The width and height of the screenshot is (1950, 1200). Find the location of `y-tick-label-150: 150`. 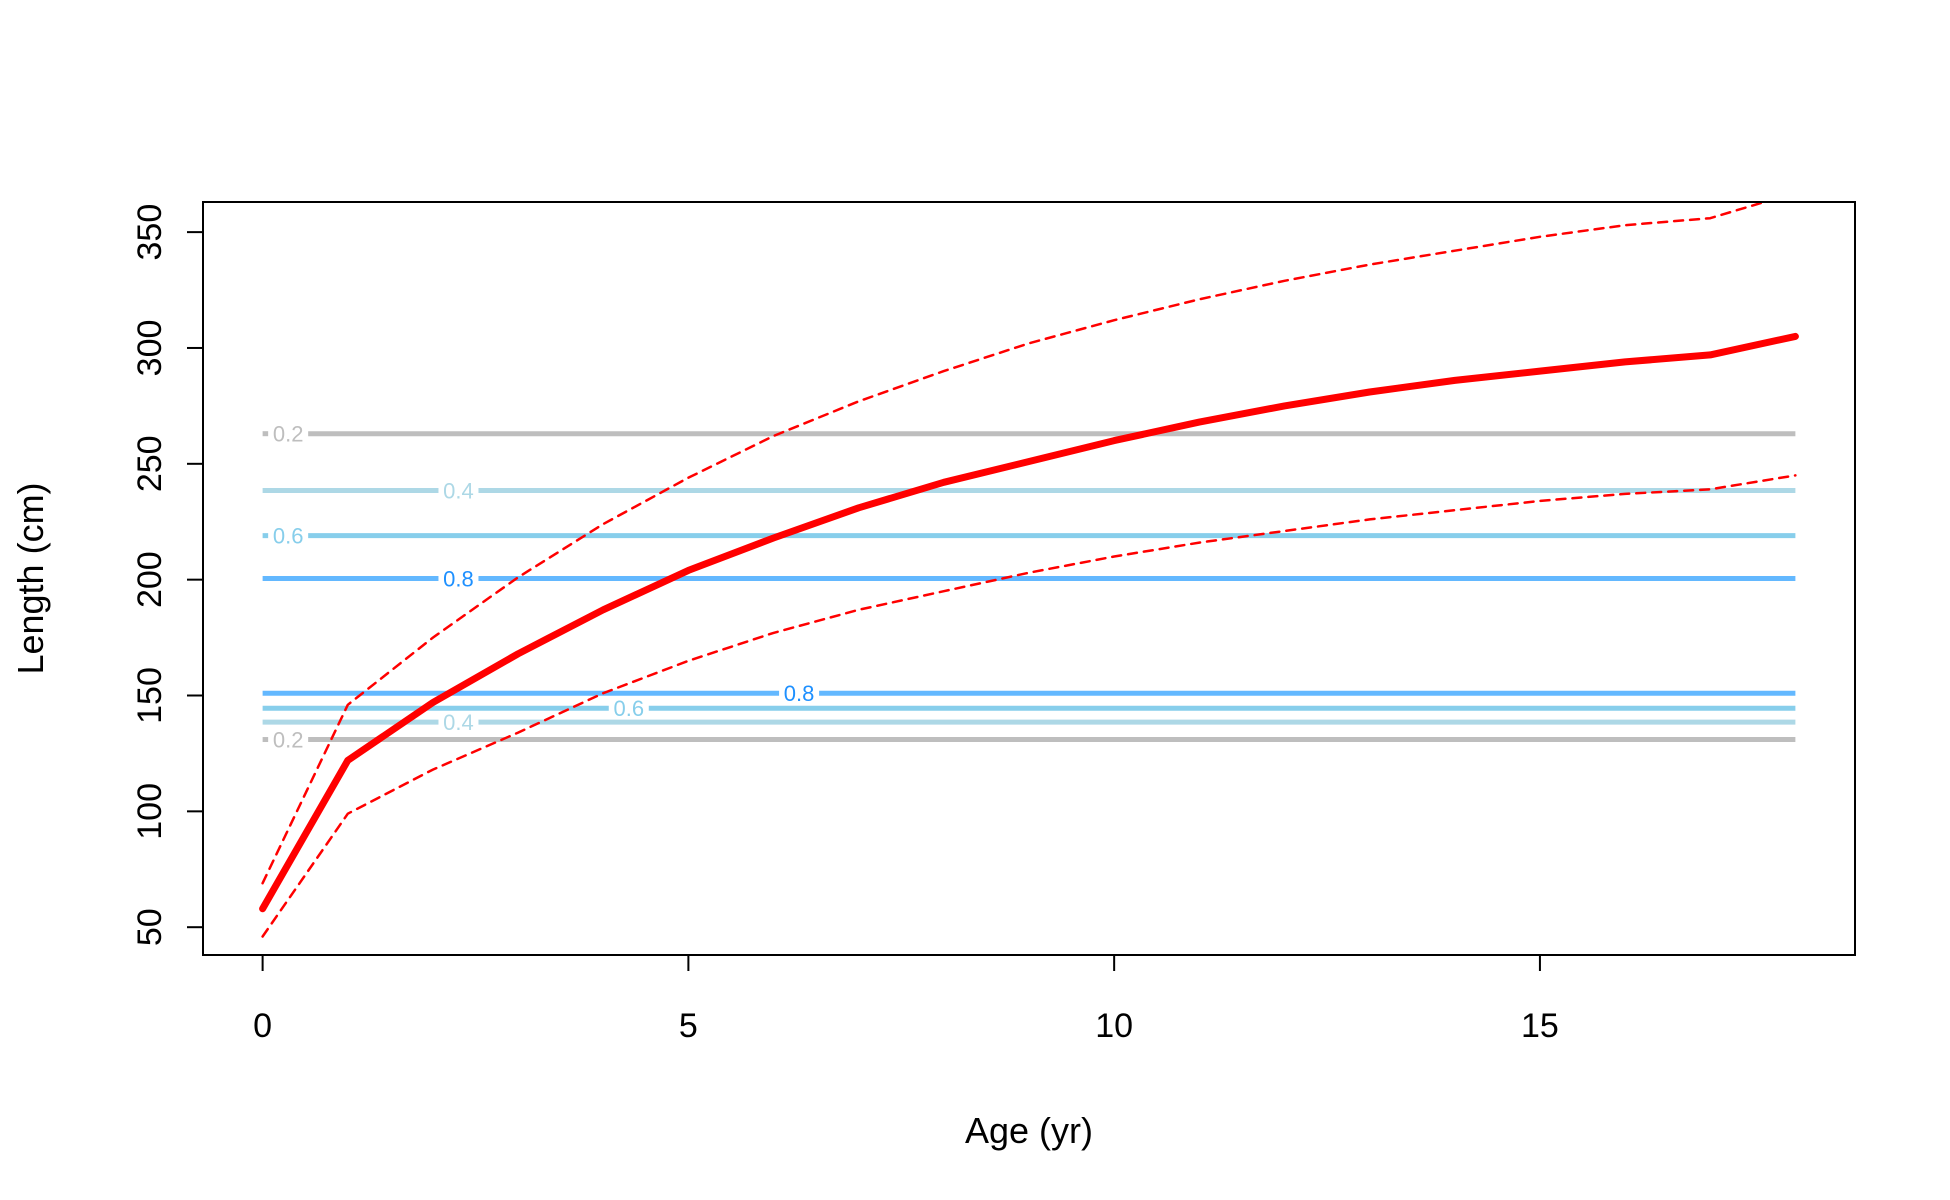

y-tick-label-150: 150 is located at coordinates (150, 695).